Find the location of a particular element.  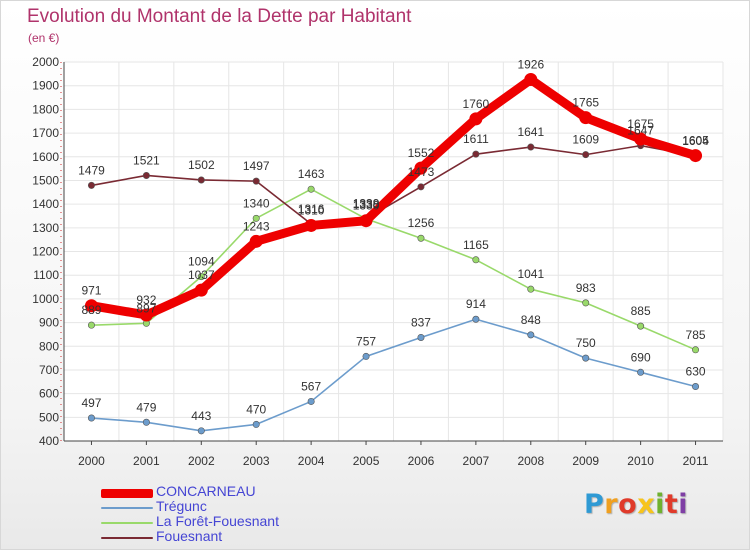

data-label: 750 is located at coordinates (586, 343).